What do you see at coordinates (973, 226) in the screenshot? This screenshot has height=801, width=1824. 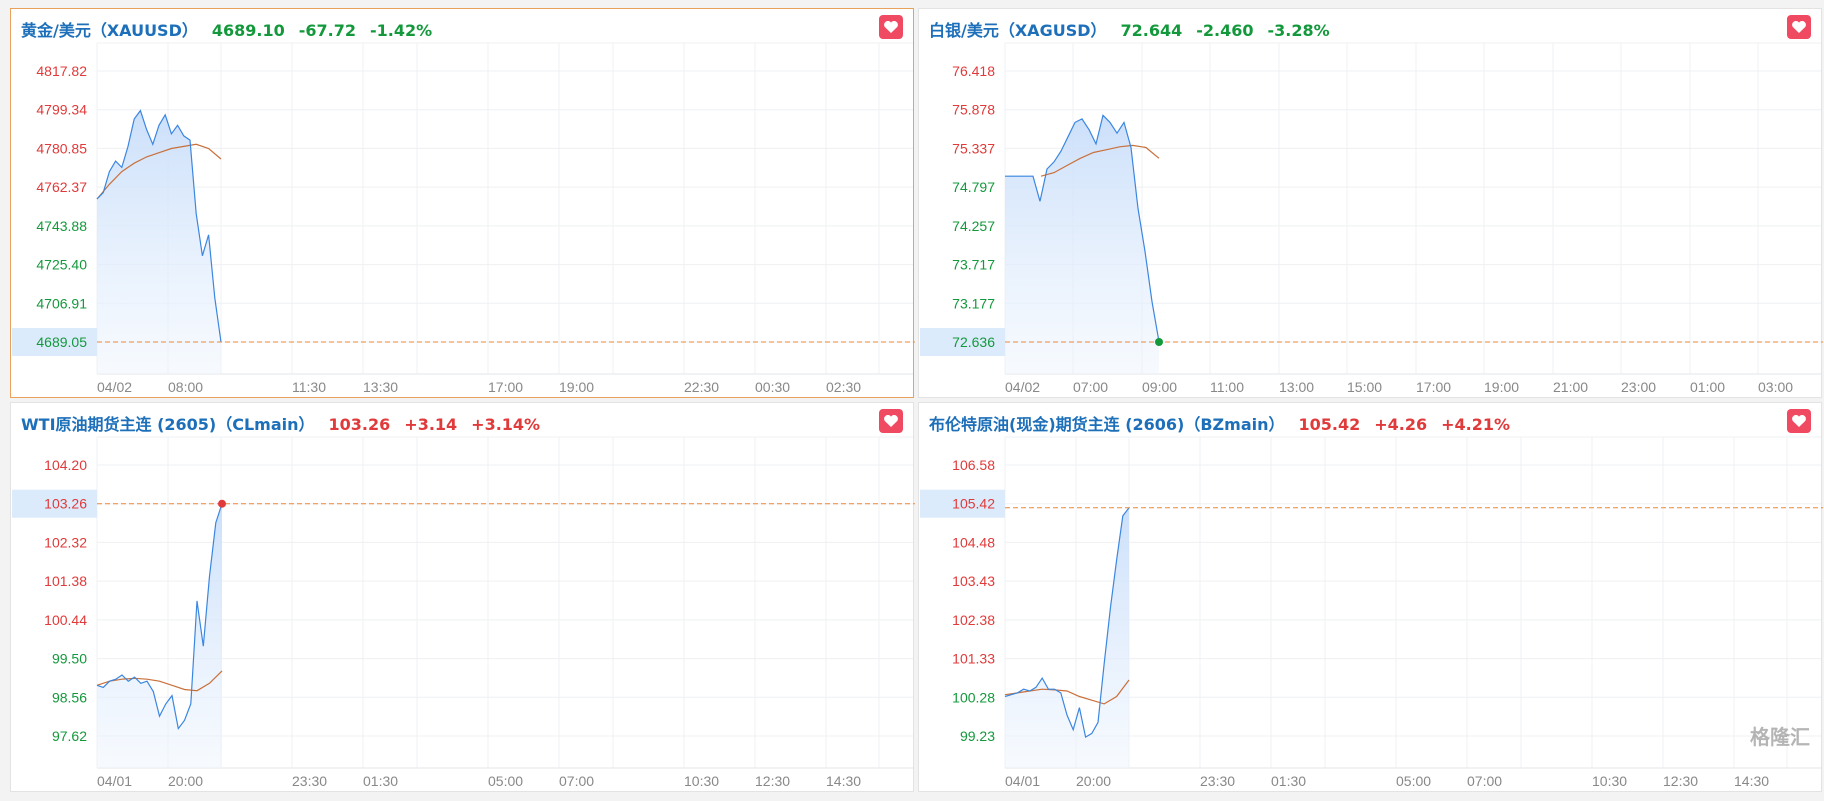 I see `y-tick-label: 74.257` at bounding box center [973, 226].